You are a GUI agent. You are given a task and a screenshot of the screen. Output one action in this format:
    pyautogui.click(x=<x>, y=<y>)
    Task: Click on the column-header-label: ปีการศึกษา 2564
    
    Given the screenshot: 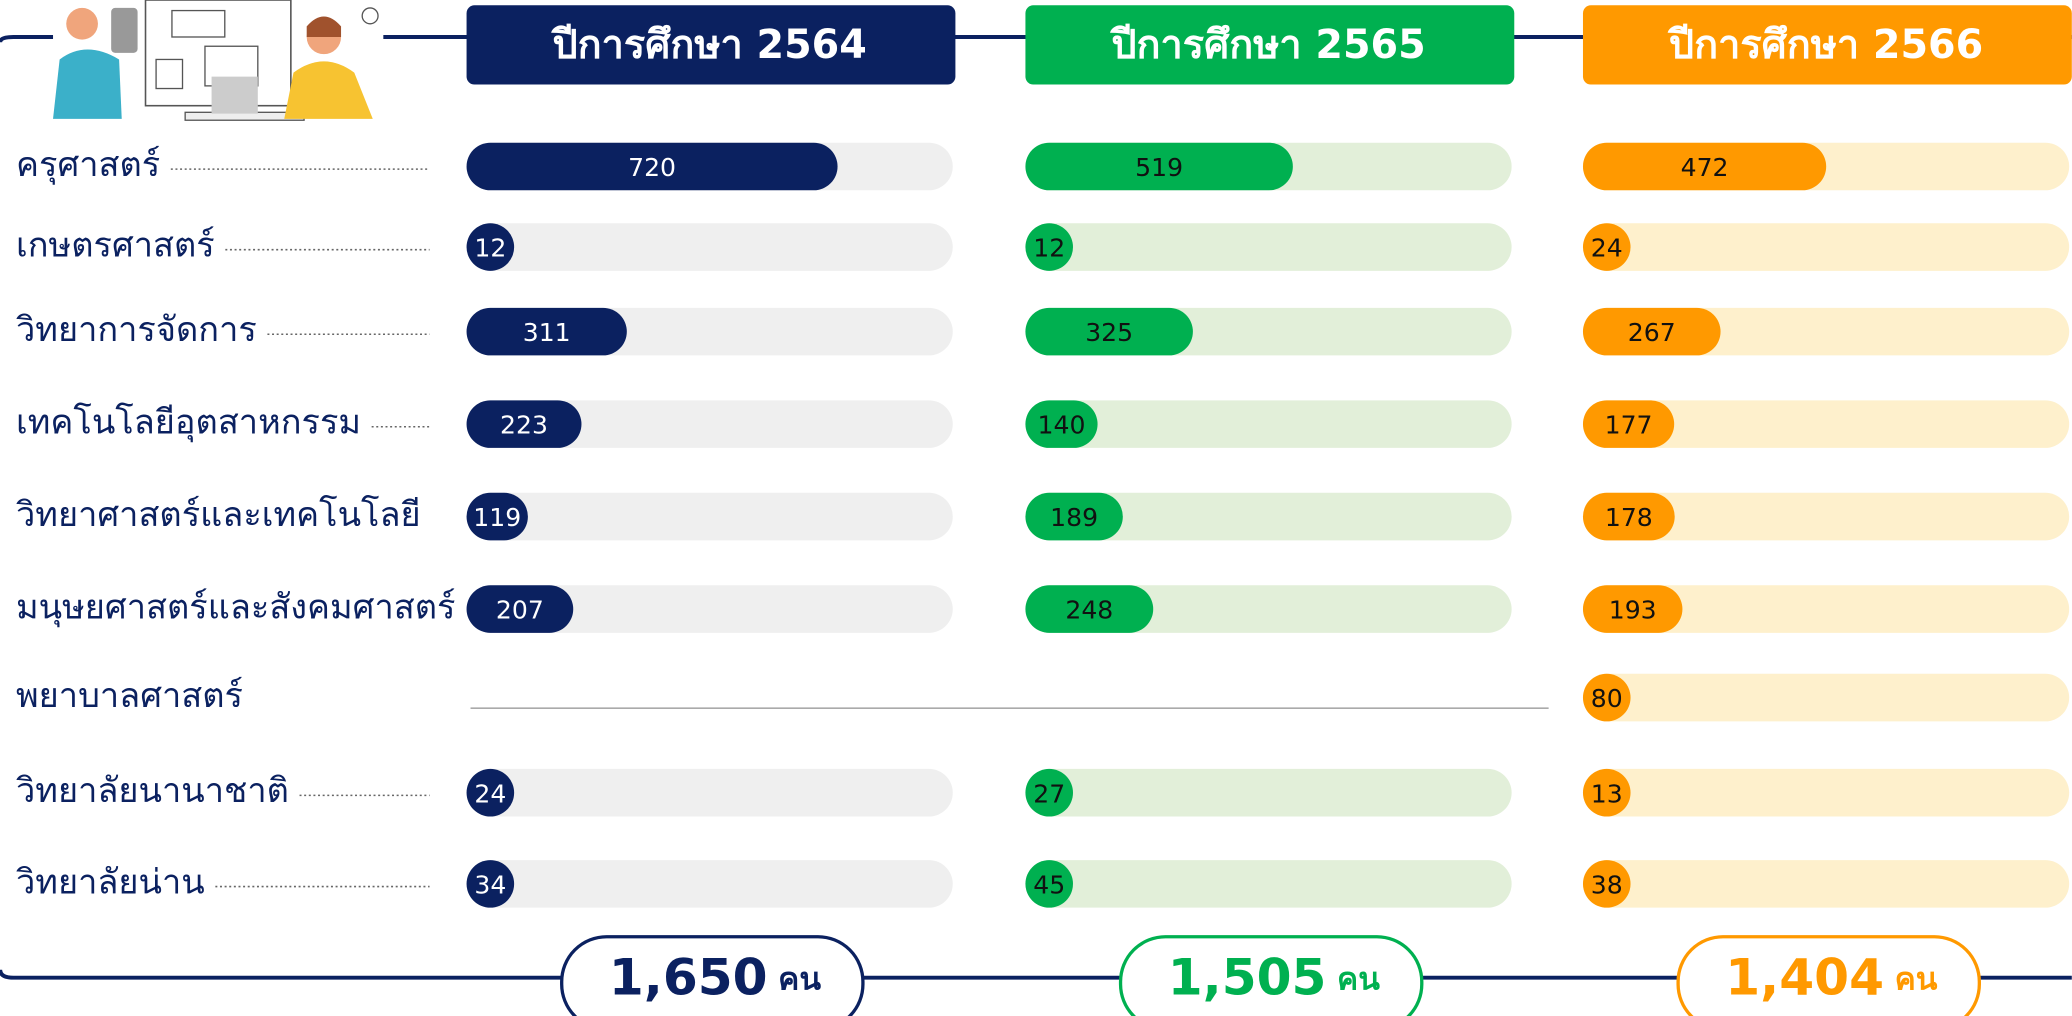 What is the action you would take?
    pyautogui.click(x=709, y=45)
    